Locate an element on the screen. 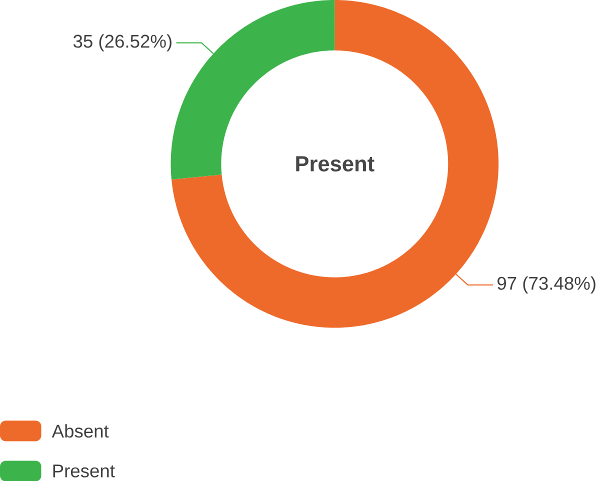  data-label: 97 (73.48%) is located at coordinates (547, 285).